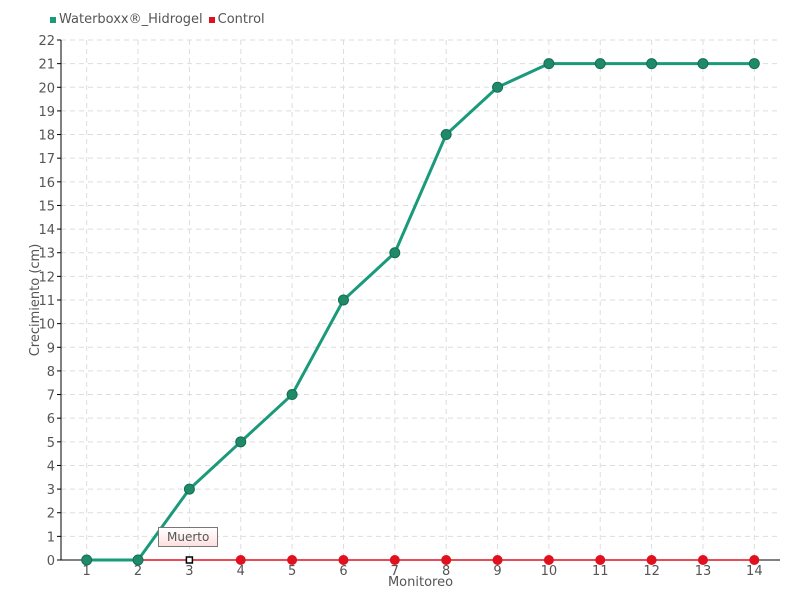 The width and height of the screenshot is (800, 600). Describe the element at coordinates (188, 537) in the screenshot. I see `tooltip: Muerto` at that location.